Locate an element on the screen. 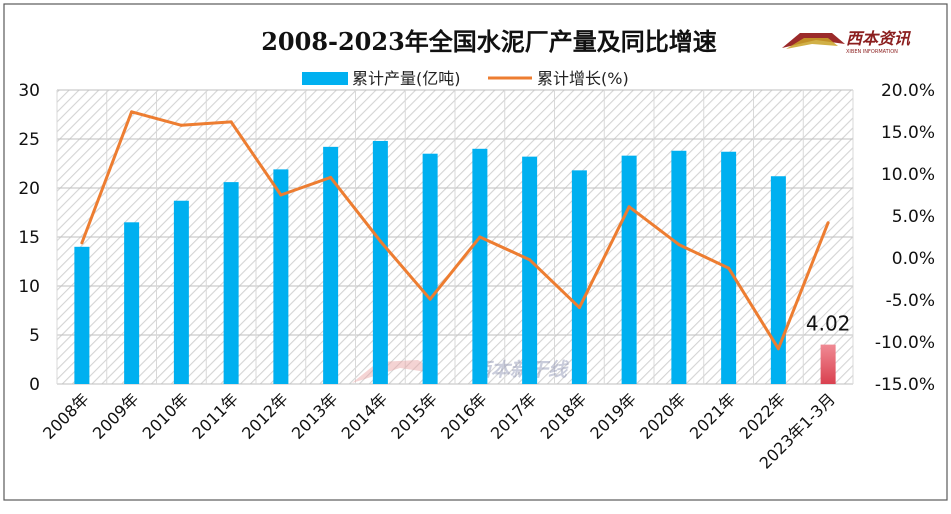  right-tick-label: -10.0% is located at coordinates (905, 343).